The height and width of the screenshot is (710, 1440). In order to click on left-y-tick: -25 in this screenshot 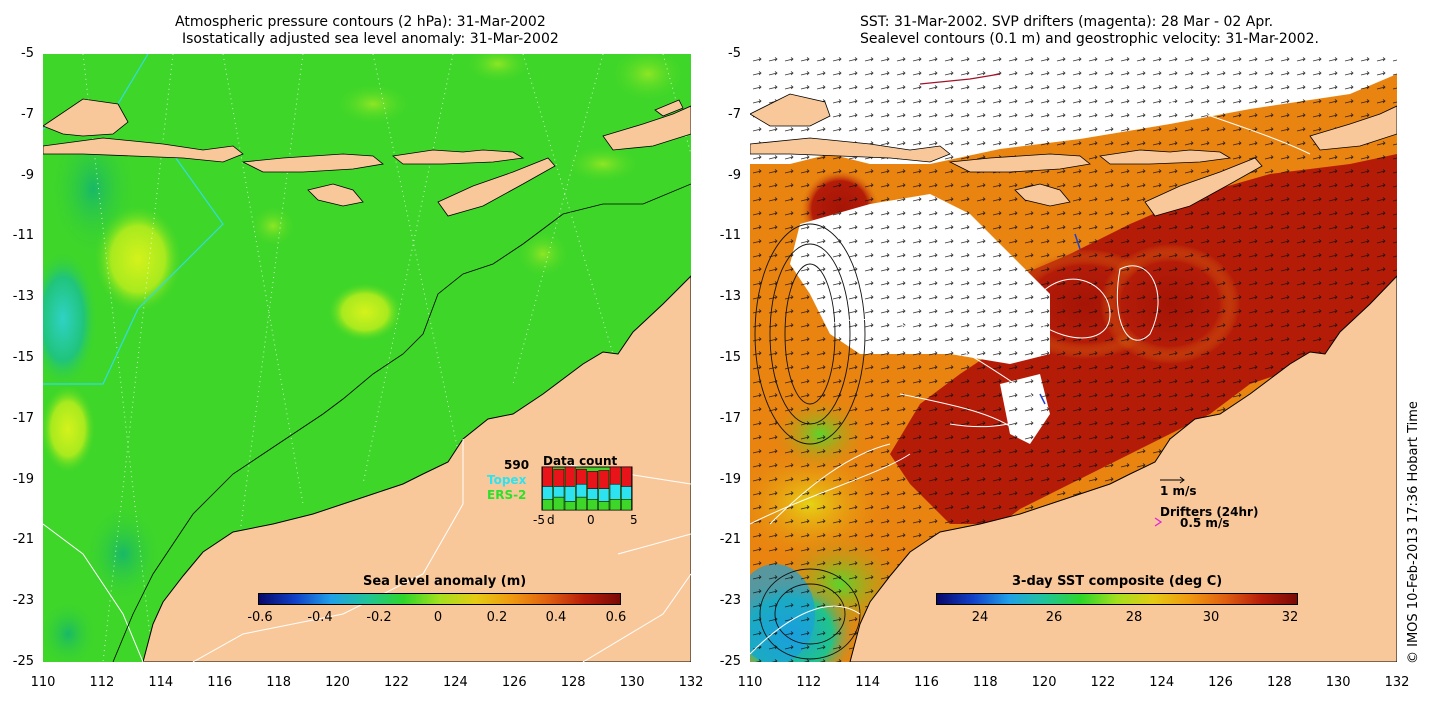, I will do `click(23, 661)`.